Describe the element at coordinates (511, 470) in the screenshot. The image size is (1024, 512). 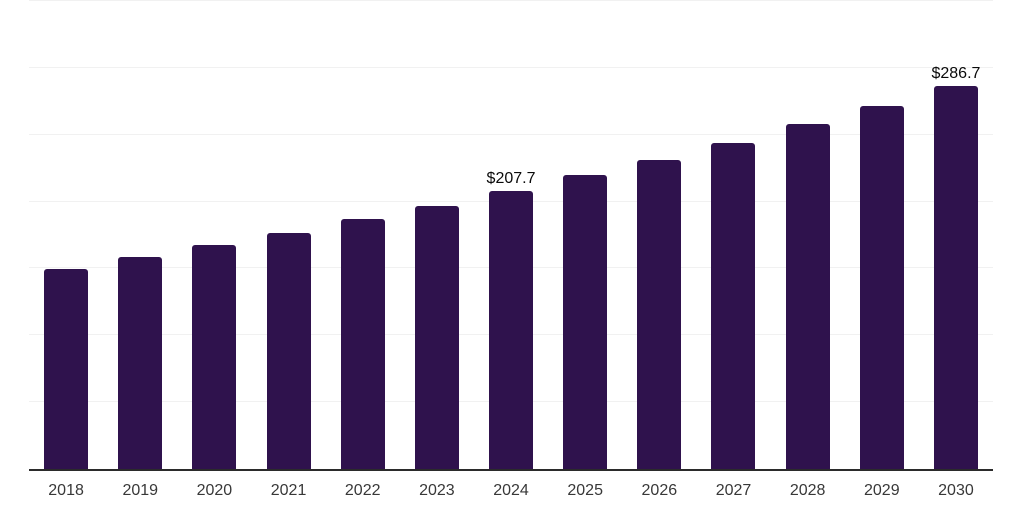
I see `x-axis-line` at that location.